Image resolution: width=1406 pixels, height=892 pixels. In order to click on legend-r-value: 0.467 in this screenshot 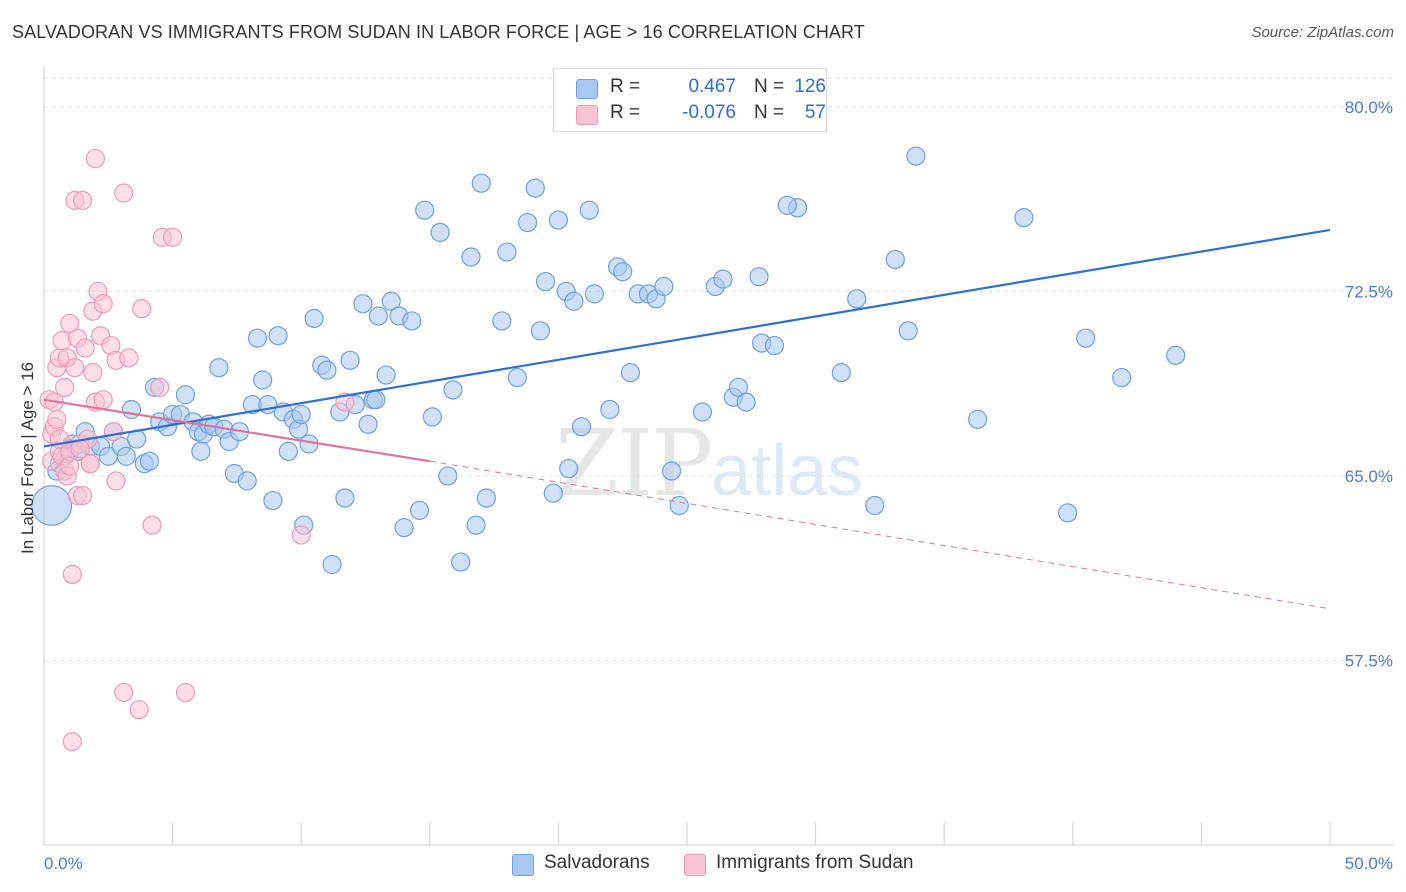, I will do `click(712, 86)`.